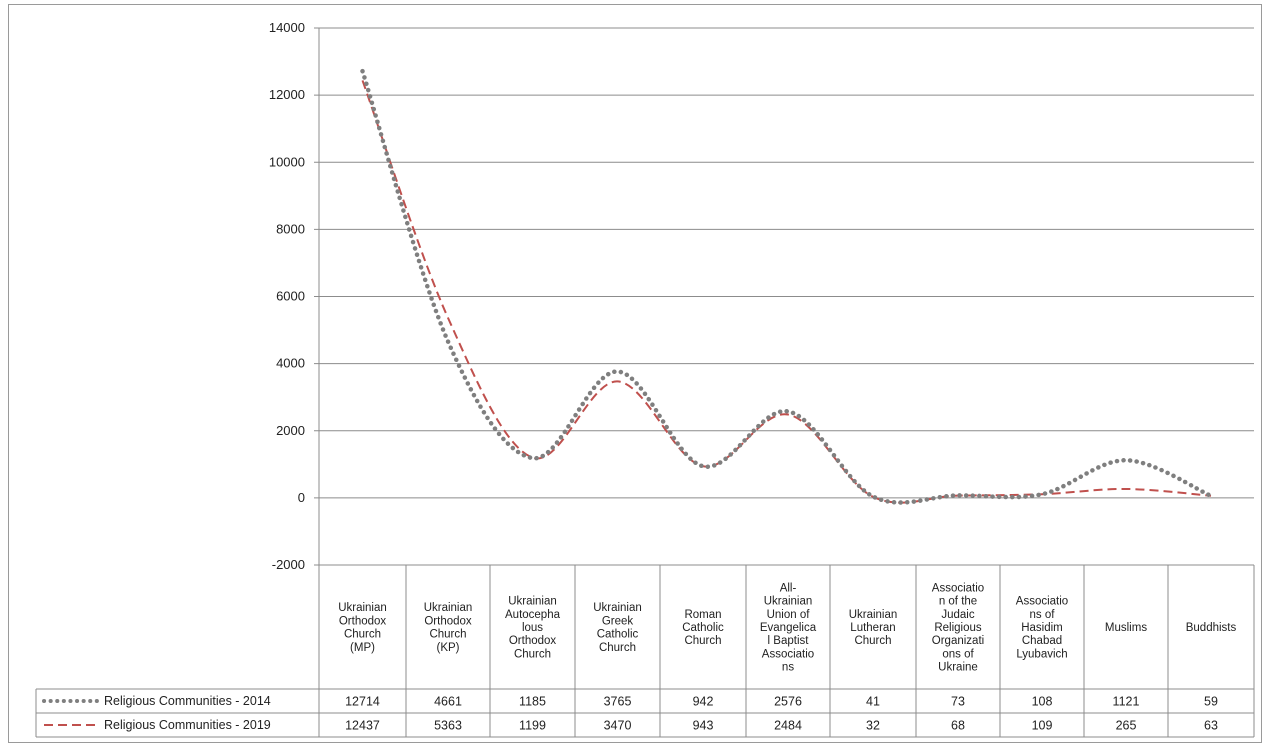 The width and height of the screenshot is (1268, 749). I want to click on category-label-line: Evangelica, so click(788, 628).